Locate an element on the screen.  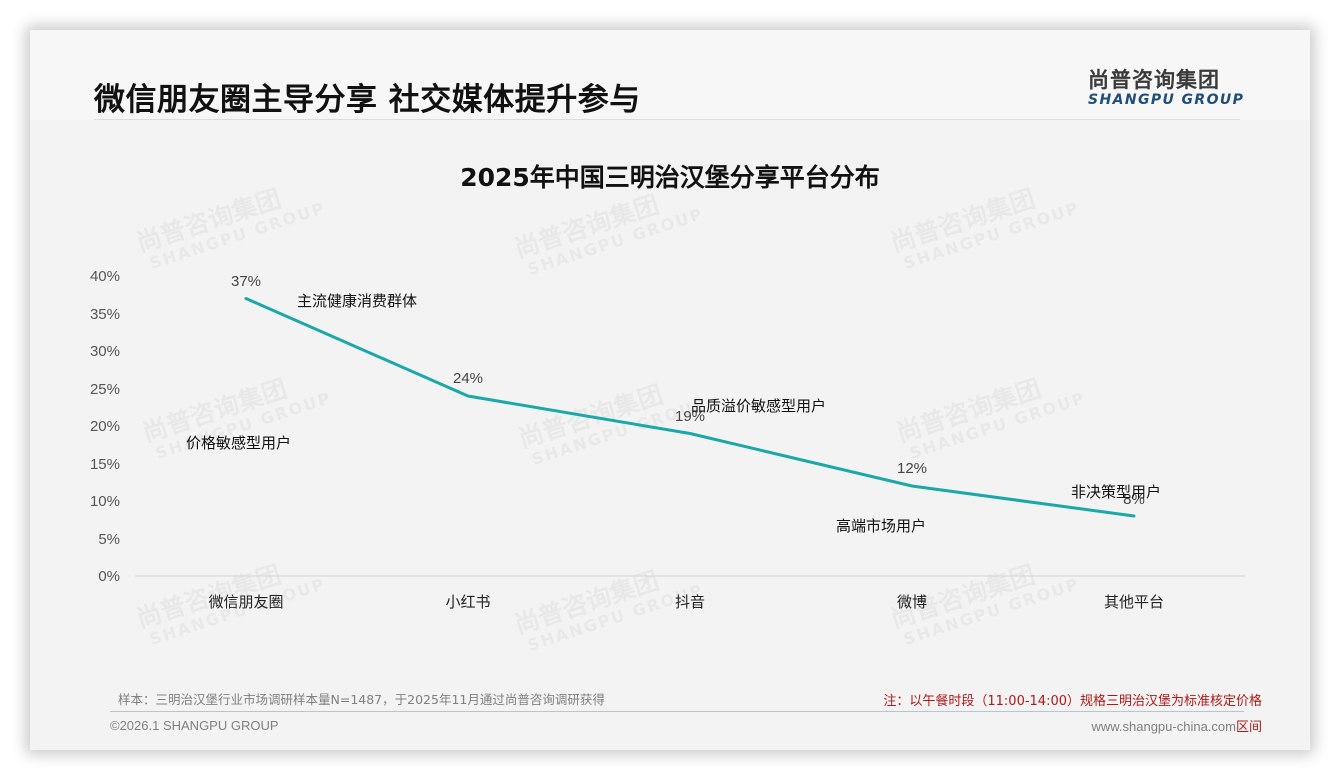
y-tick-label: 0% is located at coordinates (109, 576).